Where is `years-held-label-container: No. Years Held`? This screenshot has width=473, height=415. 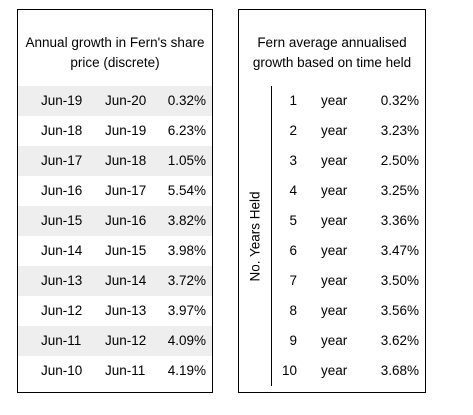
years-held-label-container: No. Years Held is located at coordinates (255, 236).